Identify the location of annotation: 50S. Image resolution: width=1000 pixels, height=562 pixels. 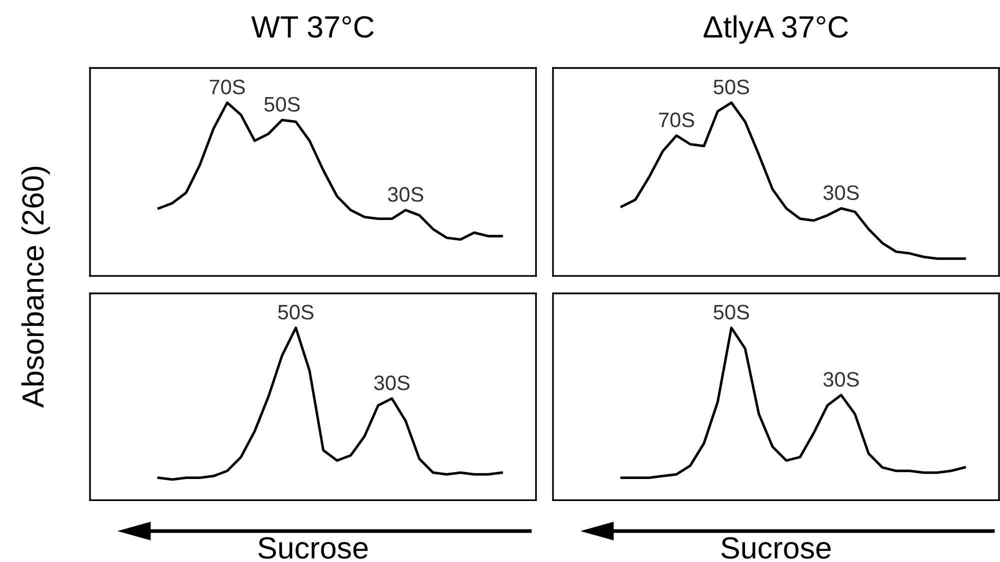
(282, 104).